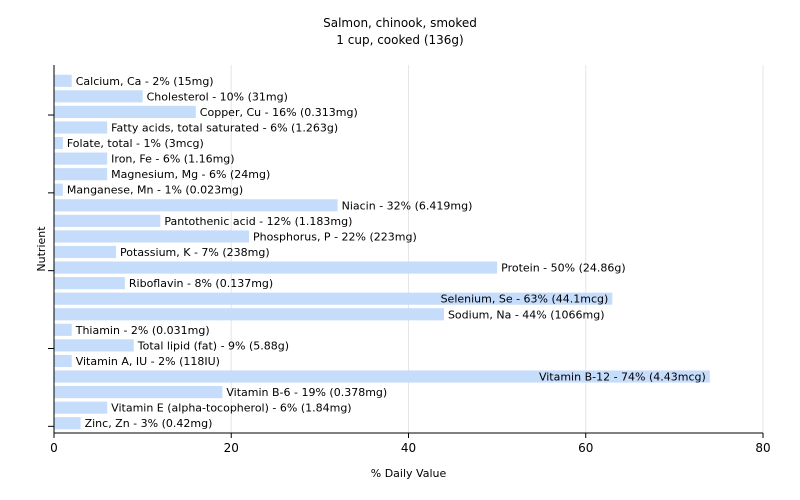 This screenshot has height=500, width=800. Describe the element at coordinates (41, 249) in the screenshot. I see `y-axis-label: Nutrient` at that location.